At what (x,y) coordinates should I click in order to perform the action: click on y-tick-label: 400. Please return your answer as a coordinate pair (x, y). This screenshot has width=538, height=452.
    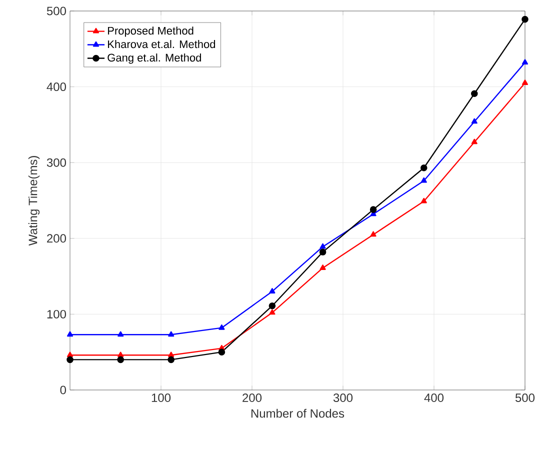
    Looking at the image, I should click on (56, 87).